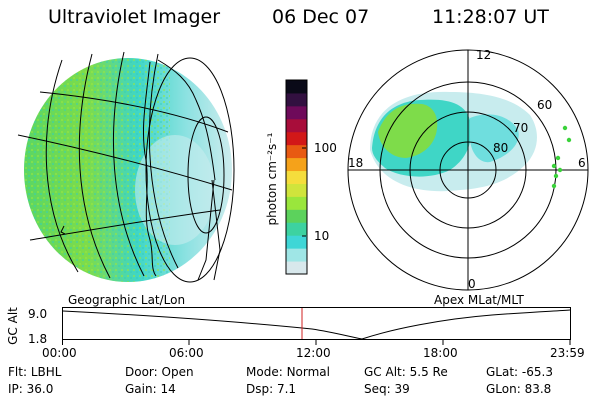 Image resolution: width=600 pixels, height=400 pixels. Describe the element at coordinates (484, 55) in the screenshot. I see `mlt-label-12: 12` at that location.